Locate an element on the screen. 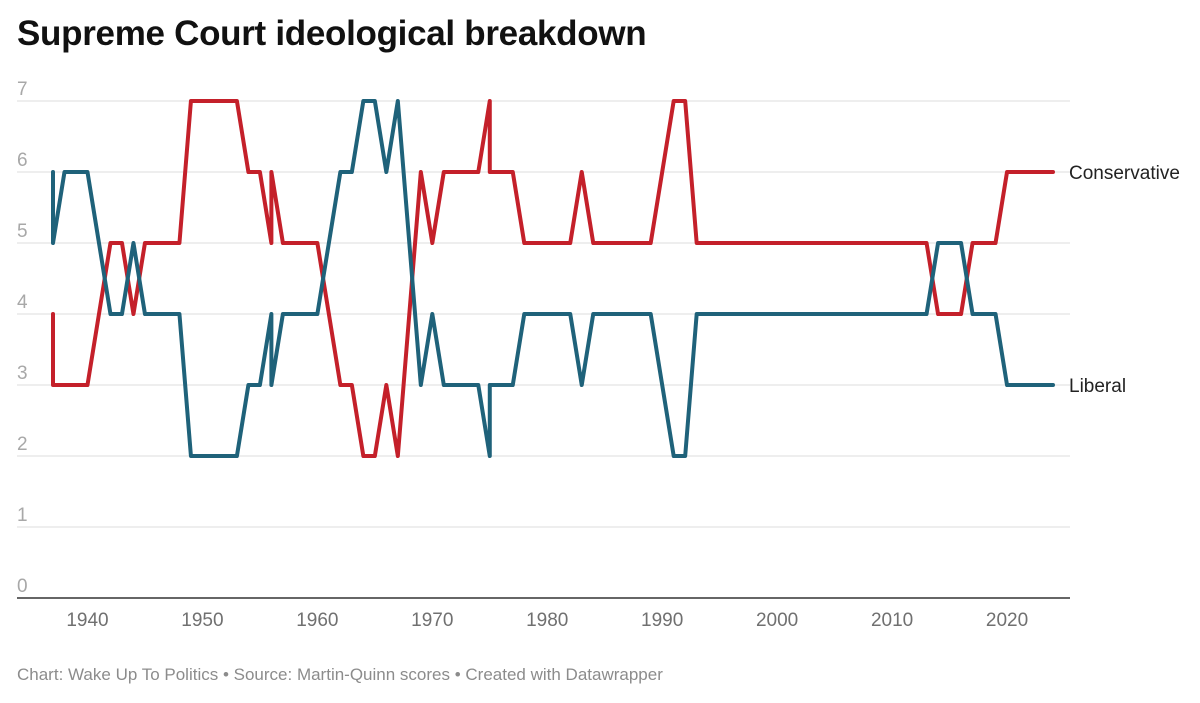 This screenshot has height=703, width=1200. x-tick-label: 1980 is located at coordinates (547, 620).